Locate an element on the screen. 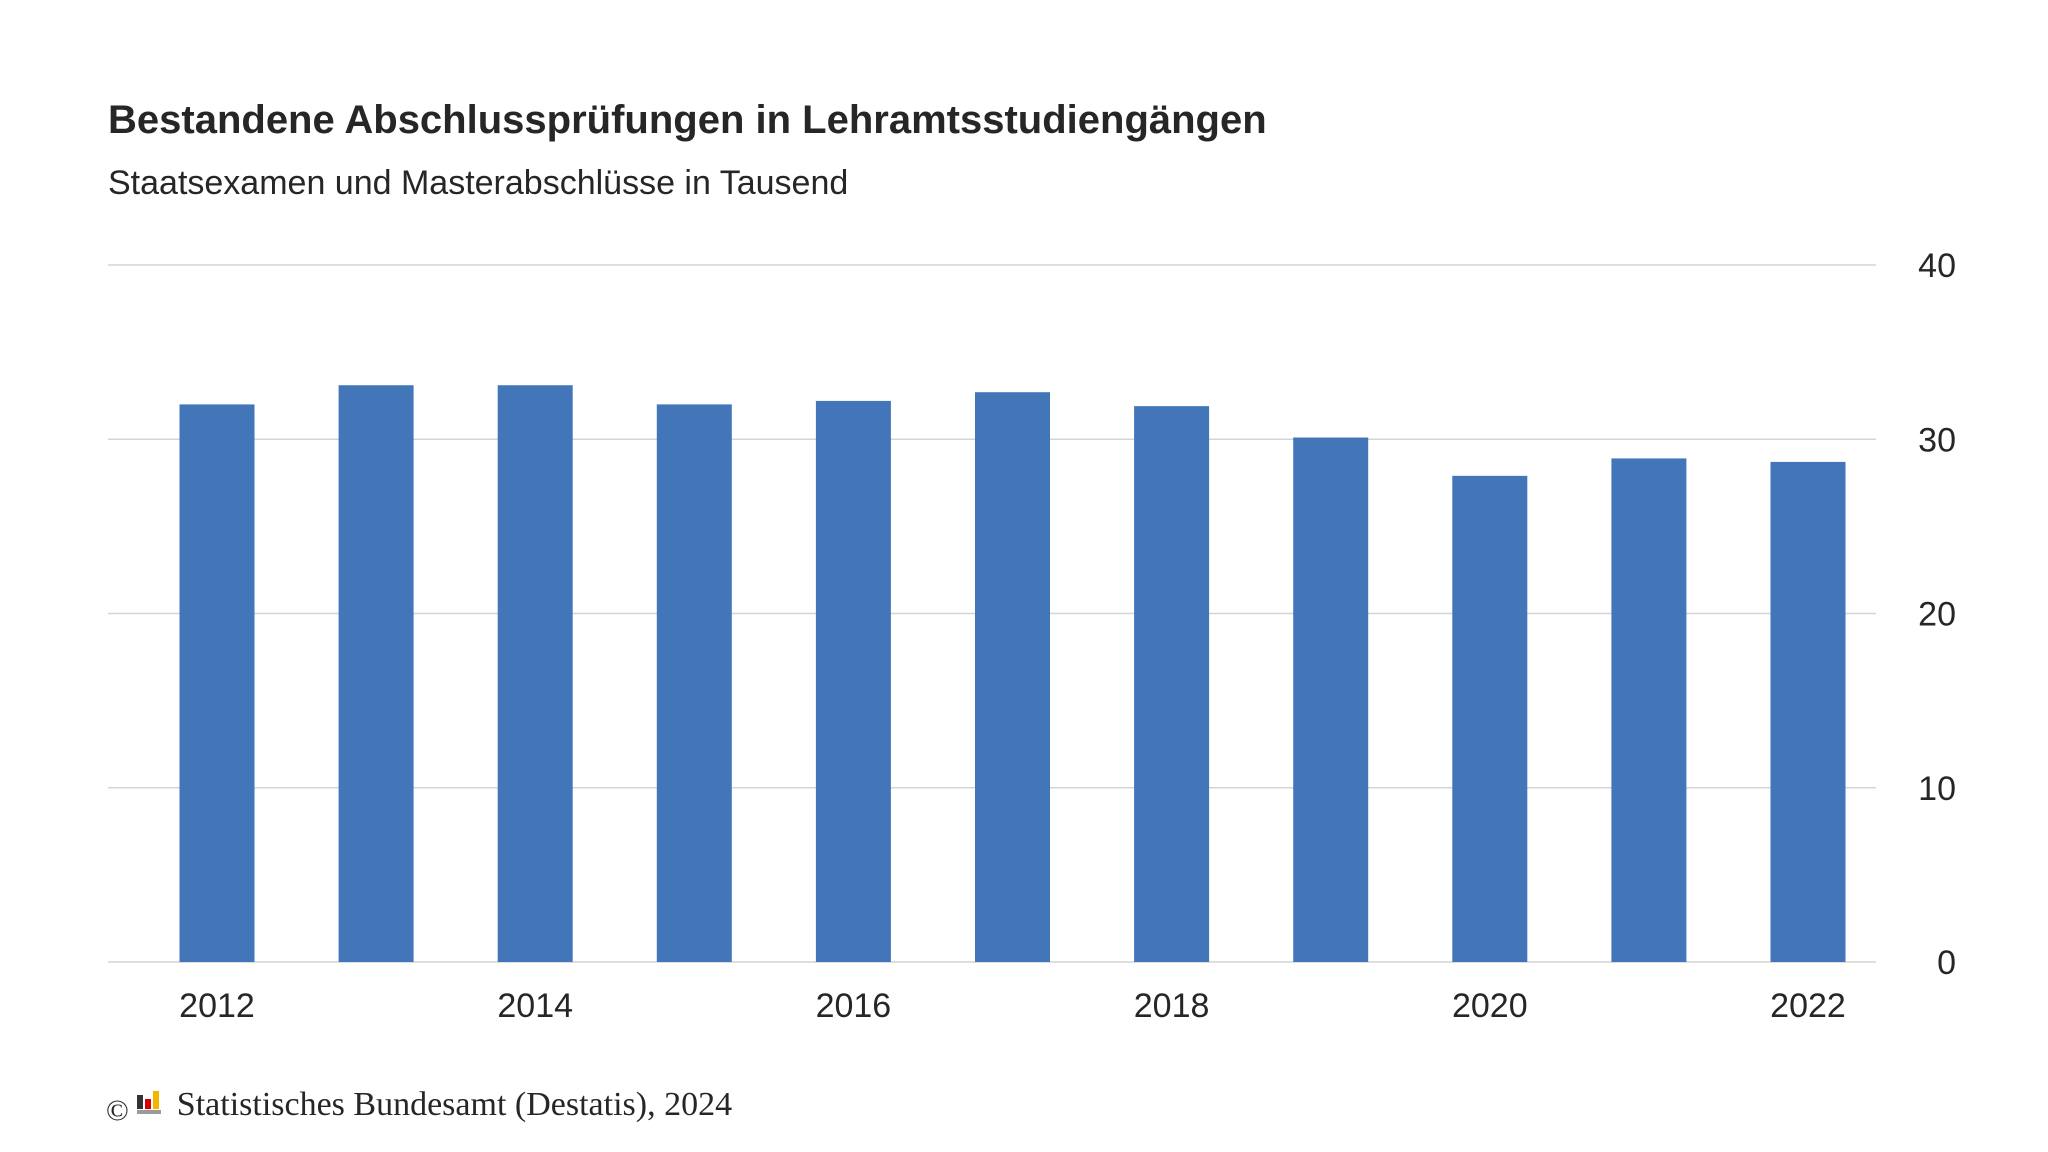 Image resolution: width=2048 pixels, height=1152 pixels. bar-2018 is located at coordinates (1172, 684).